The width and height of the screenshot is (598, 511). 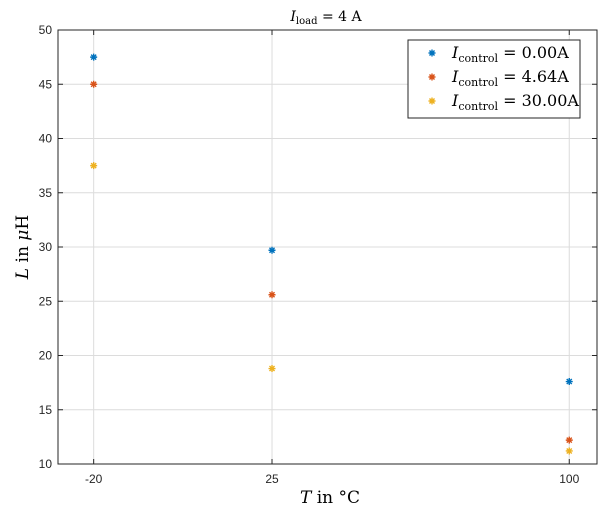 I want to click on legend-entry-value: = 4.64A, so click(x=533, y=76).